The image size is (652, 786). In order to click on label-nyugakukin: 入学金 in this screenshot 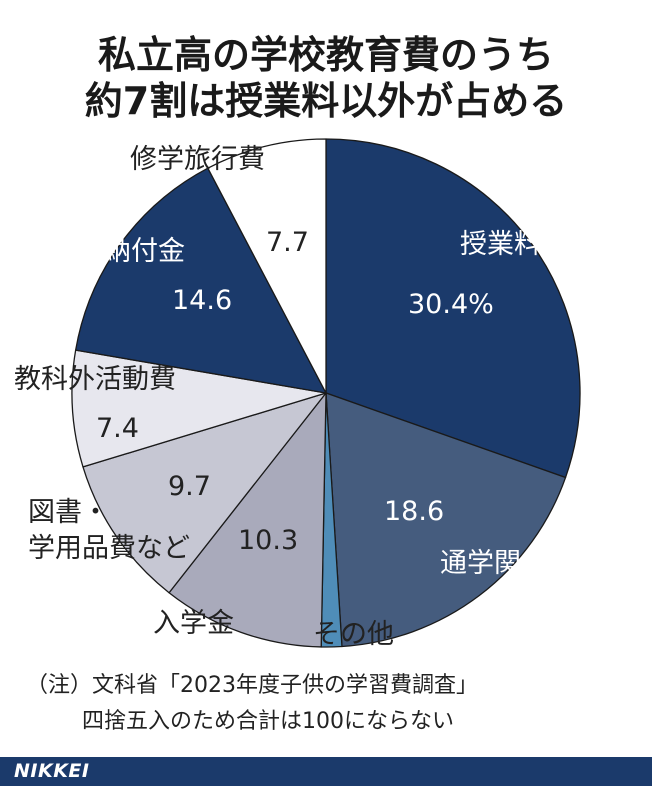, I will do `click(193, 623)`.